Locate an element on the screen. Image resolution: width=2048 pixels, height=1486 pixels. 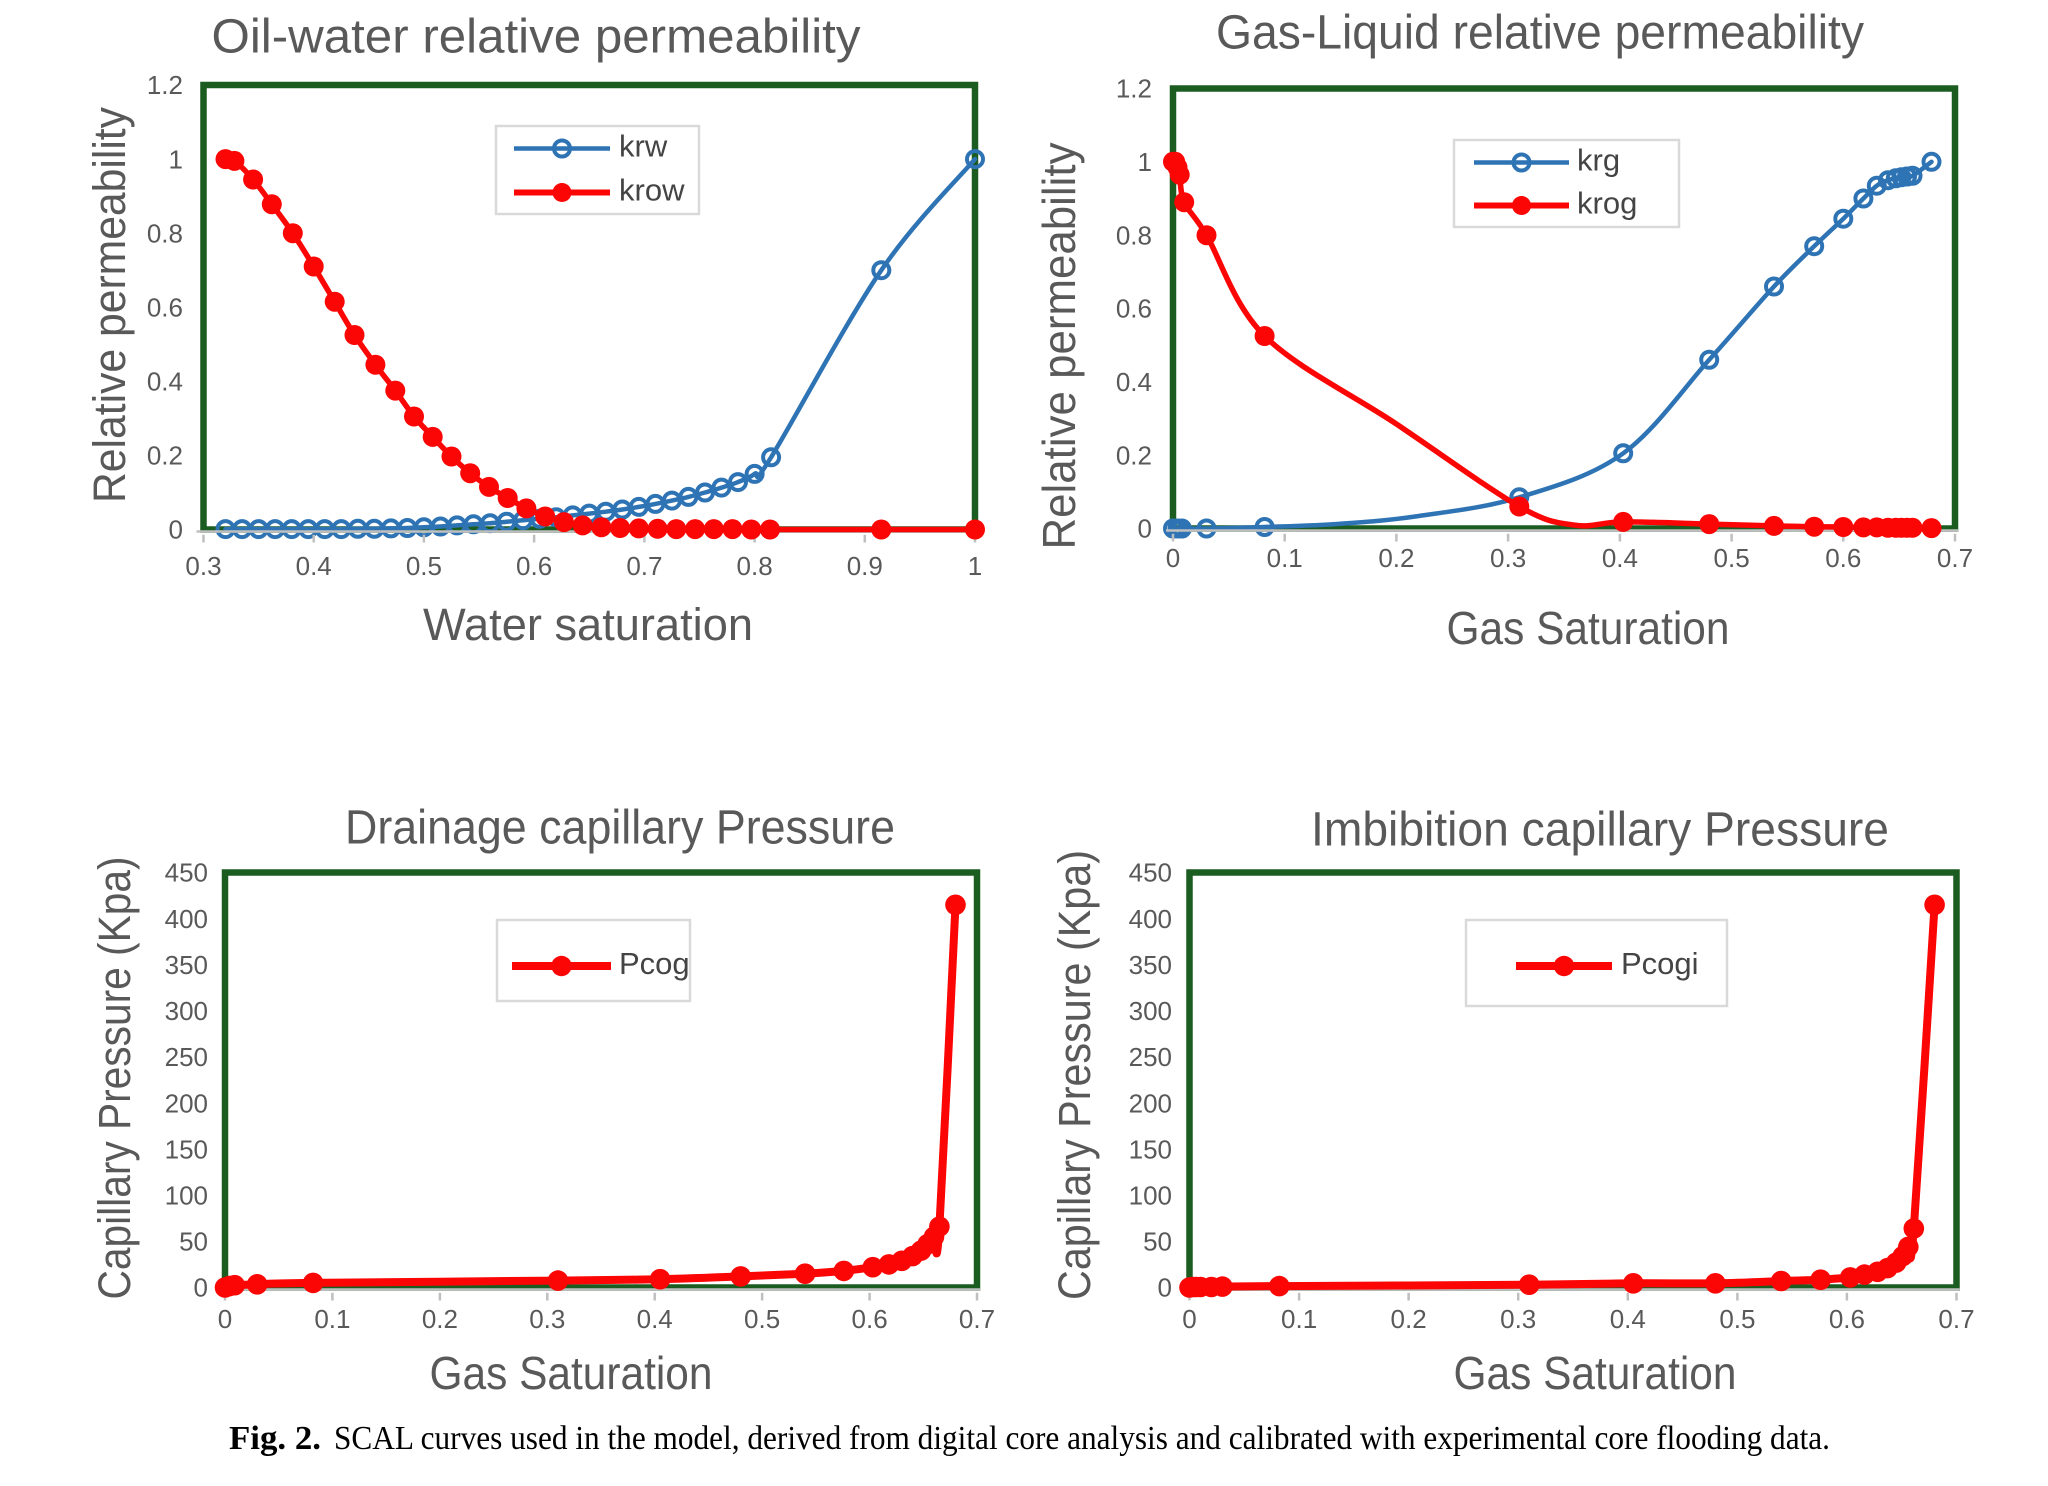
svg-text: 0.9 is located at coordinates (865, 566).